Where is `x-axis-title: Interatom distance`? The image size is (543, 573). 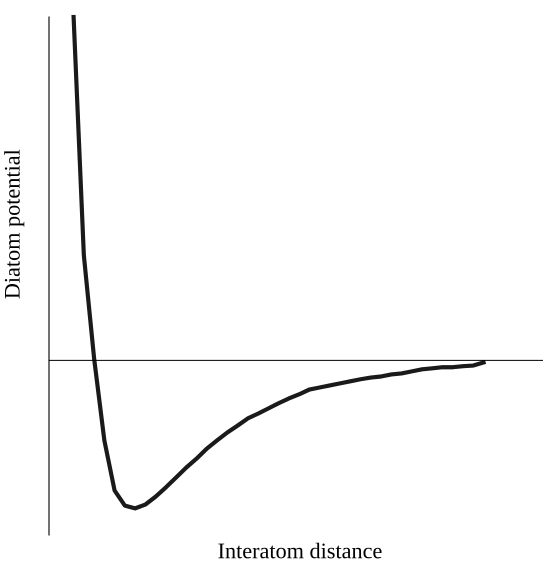
x-axis-title: Interatom distance is located at coordinates (300, 550).